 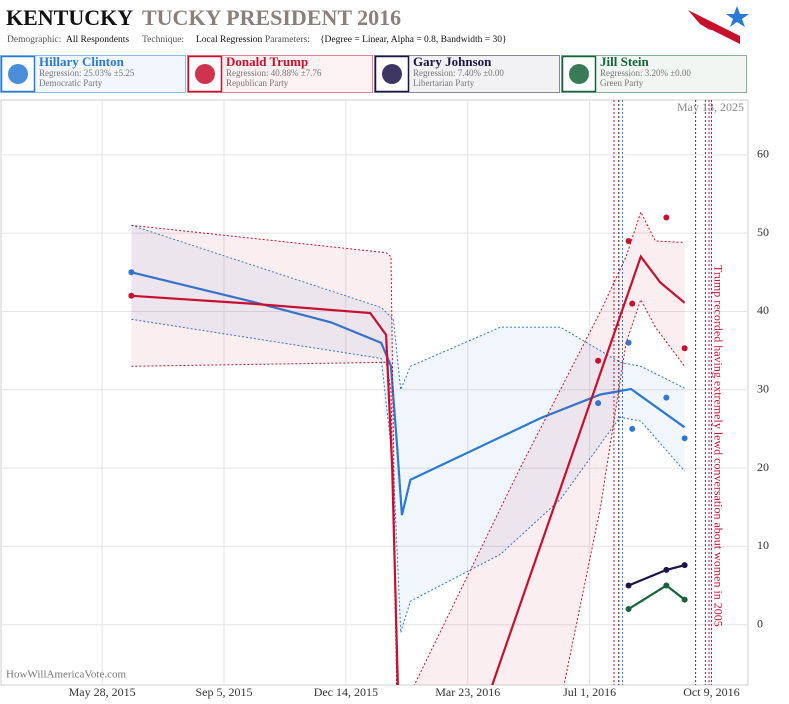 What do you see at coordinates (274, 73) in the screenshot?
I see `legend-regression: Regression: 40.88% ±7.76` at bounding box center [274, 73].